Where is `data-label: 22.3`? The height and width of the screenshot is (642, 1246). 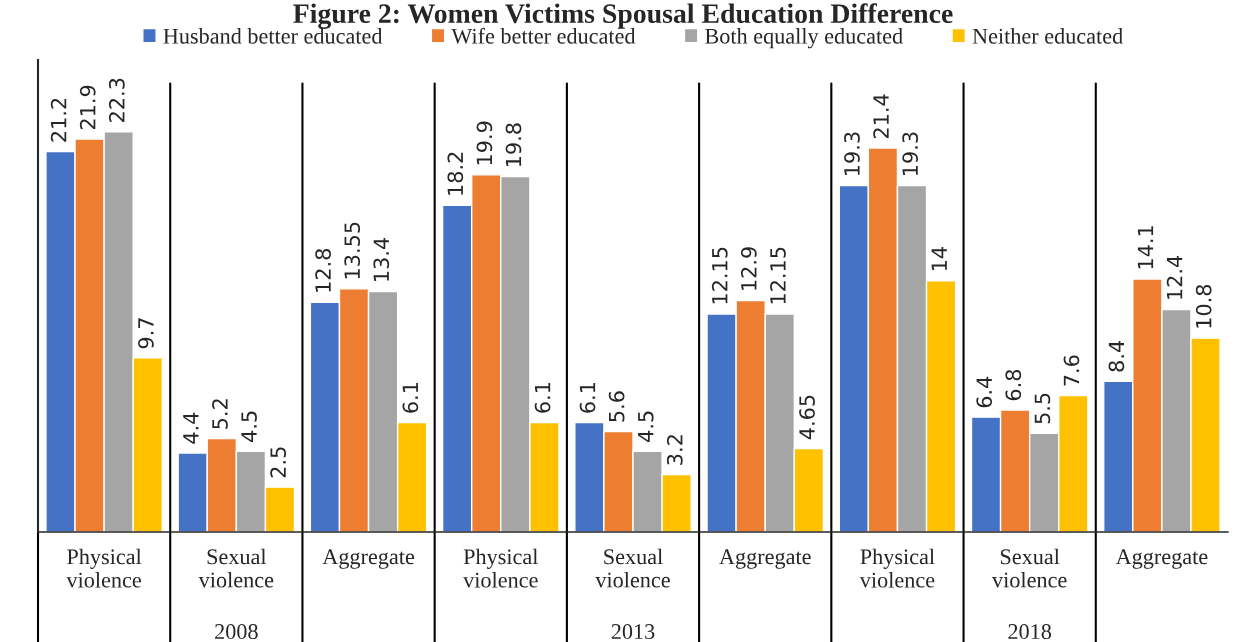
data-label: 22.3 is located at coordinates (116, 100).